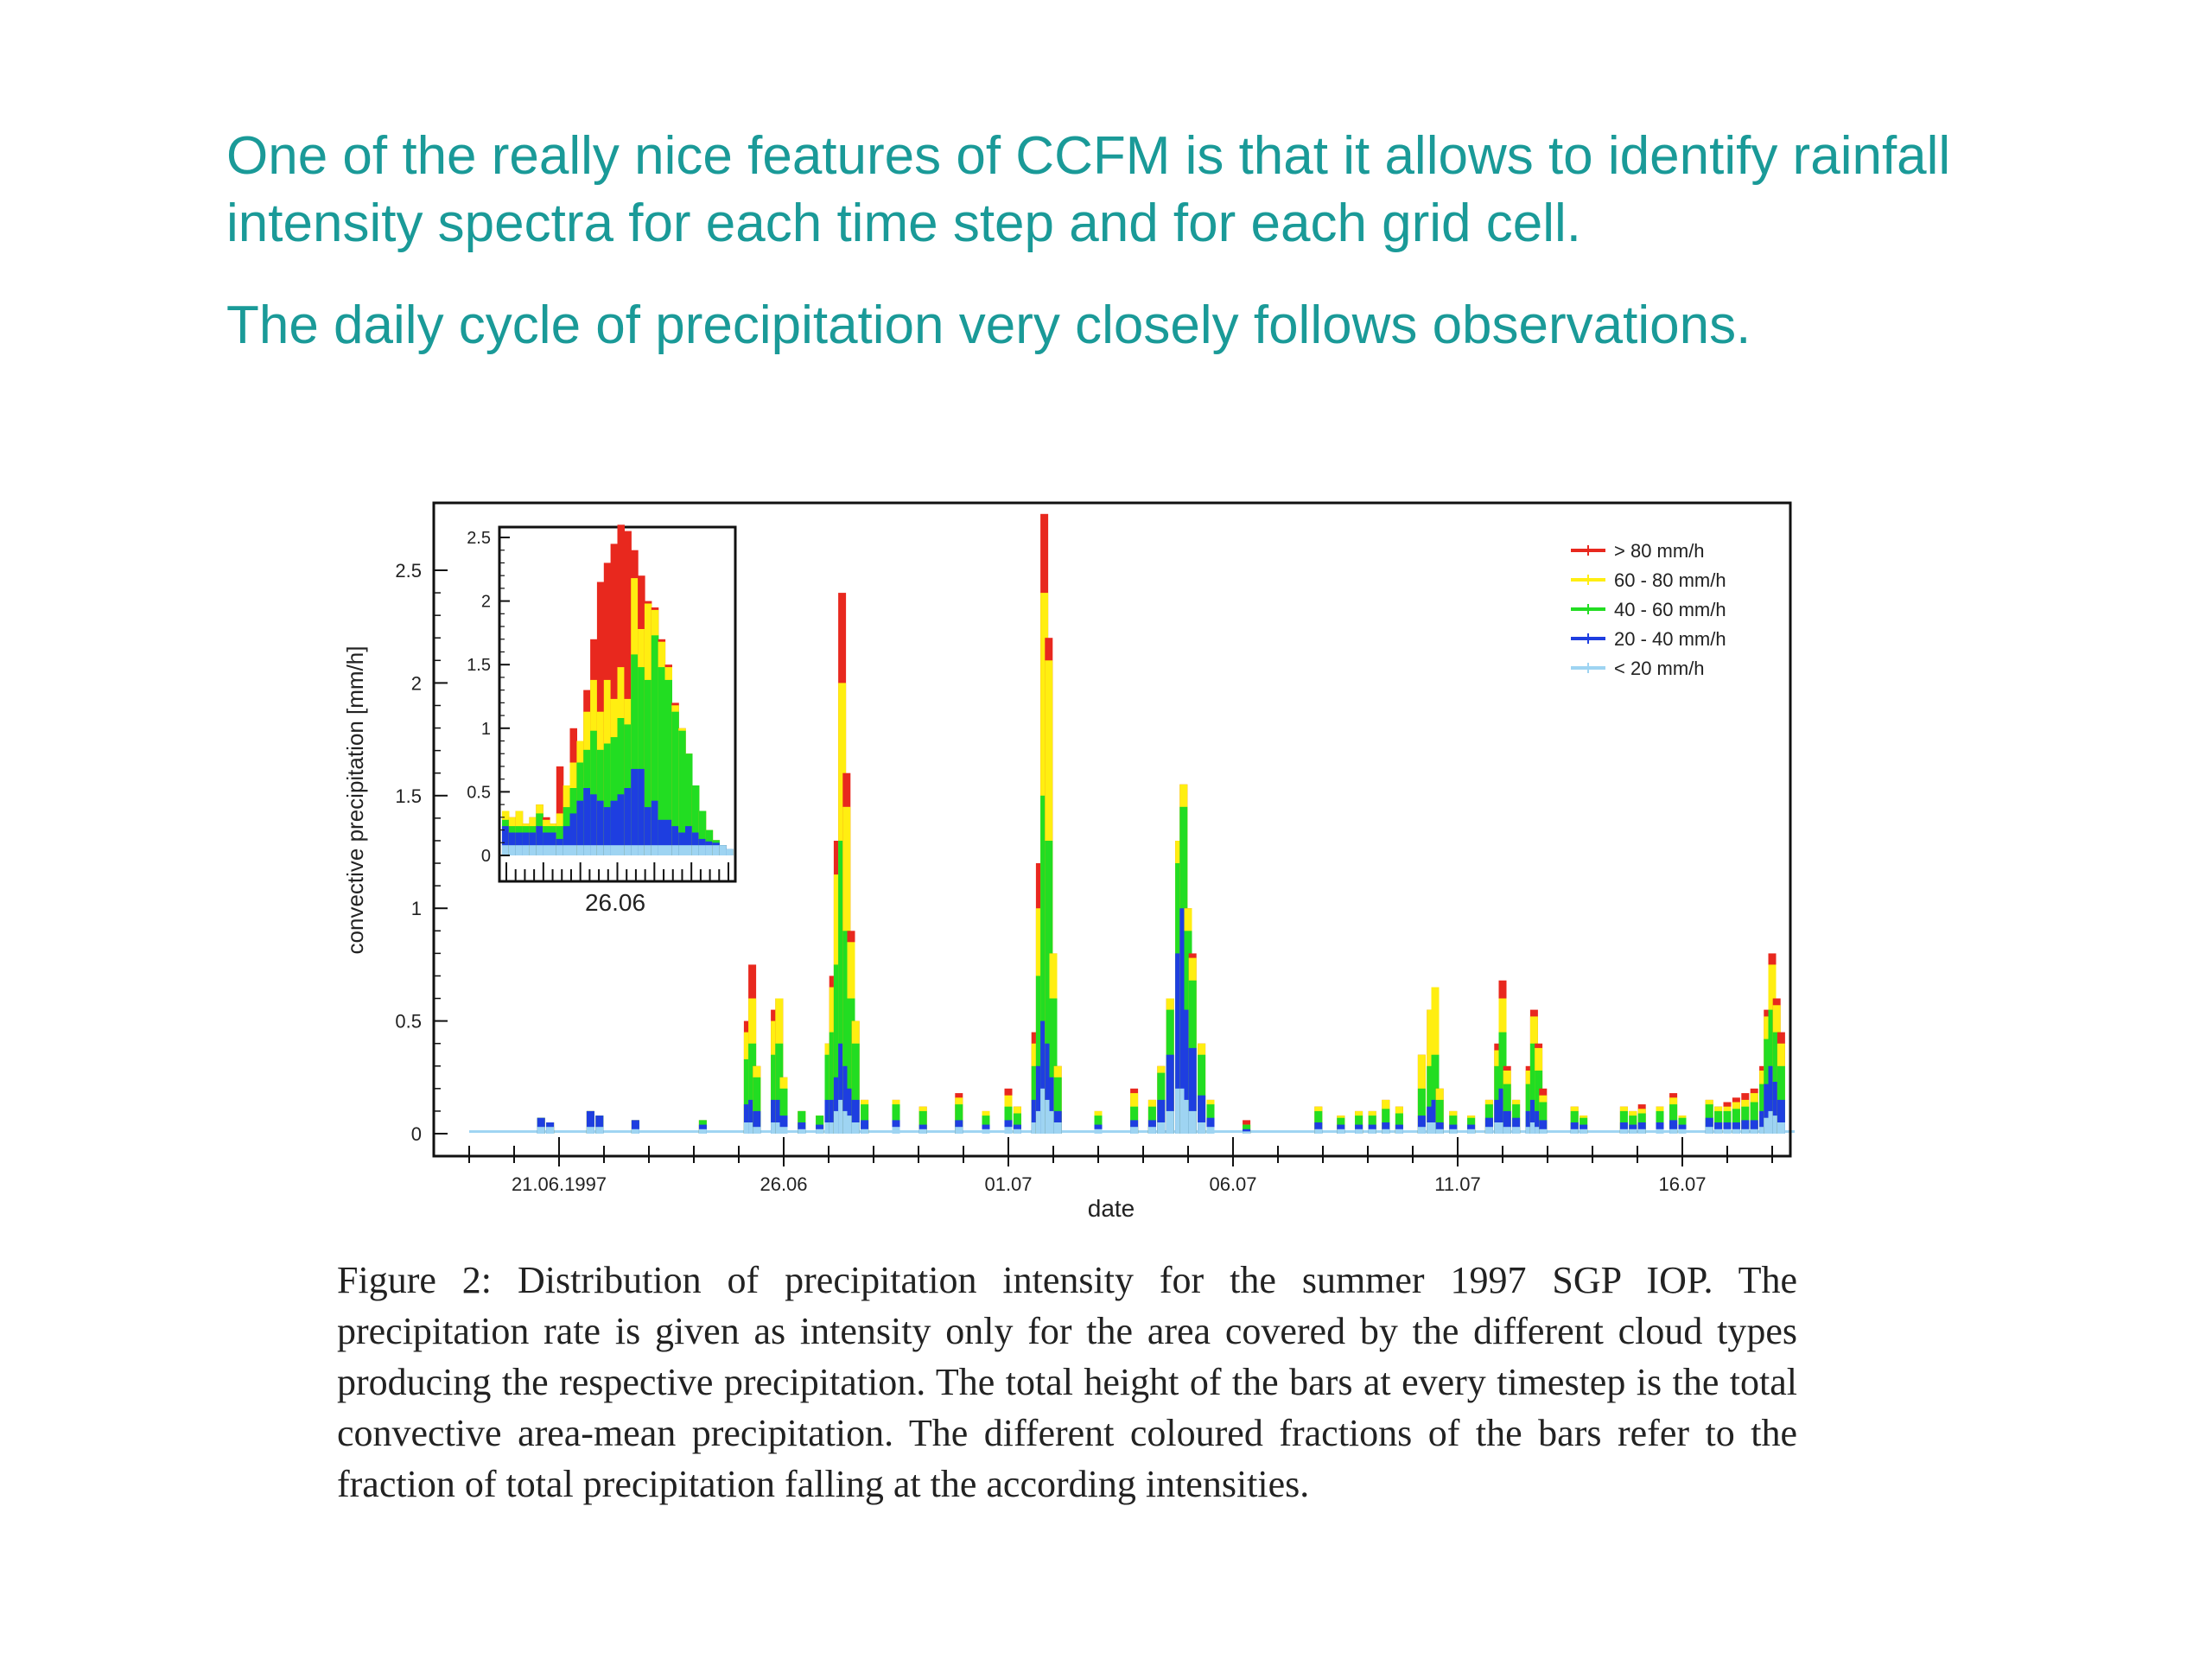  What do you see at coordinates (486, 602) in the screenshot?
I see `inset-y-tick-label: 2` at bounding box center [486, 602].